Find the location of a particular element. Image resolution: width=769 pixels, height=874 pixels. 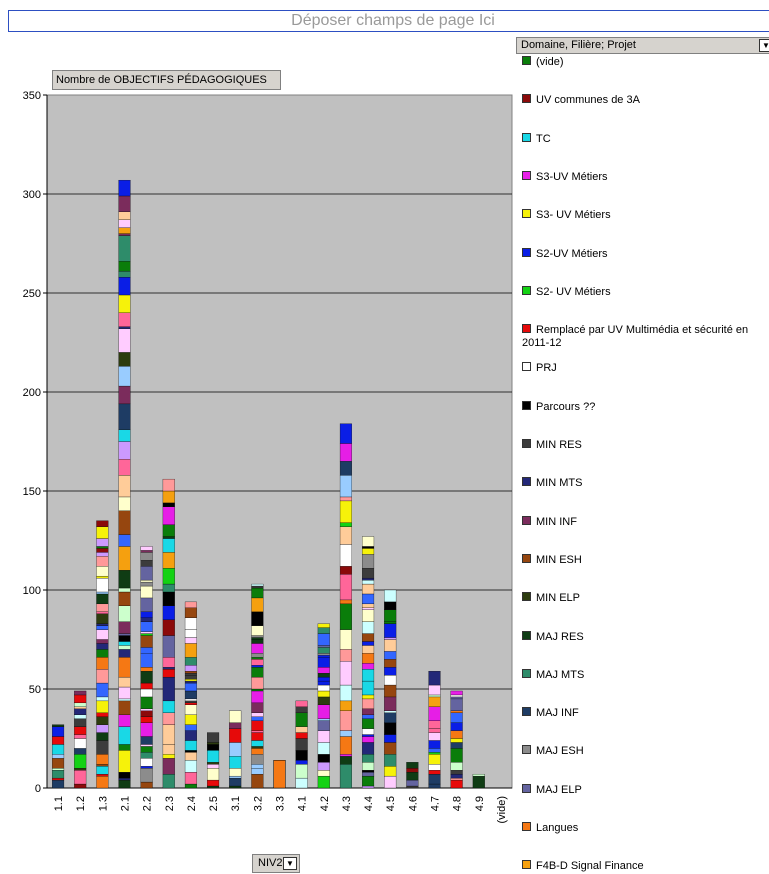

y-tick-label: 250 is located at coordinates (32, 294).